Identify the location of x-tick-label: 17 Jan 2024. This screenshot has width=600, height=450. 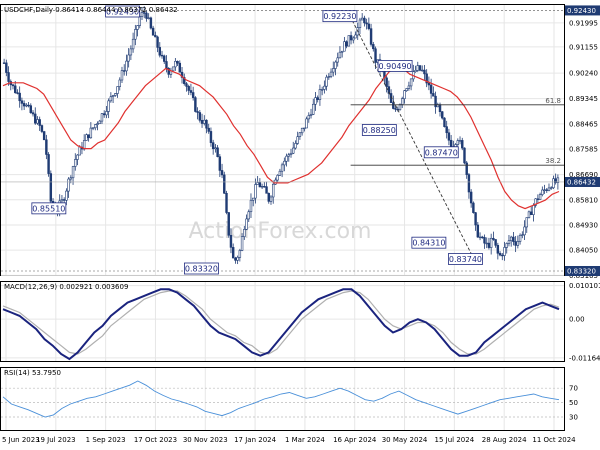
(255, 440).